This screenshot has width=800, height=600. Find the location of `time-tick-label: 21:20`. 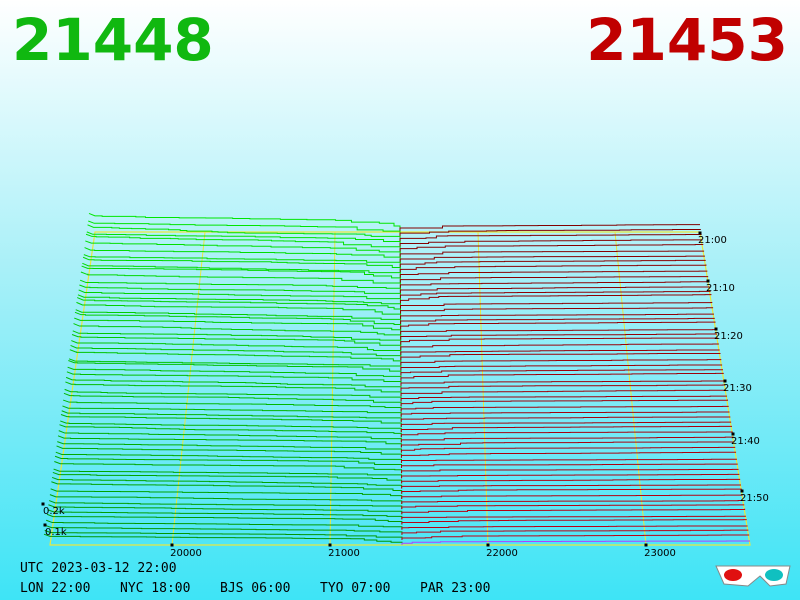

time-tick-label: 21:20 is located at coordinates (728, 336).